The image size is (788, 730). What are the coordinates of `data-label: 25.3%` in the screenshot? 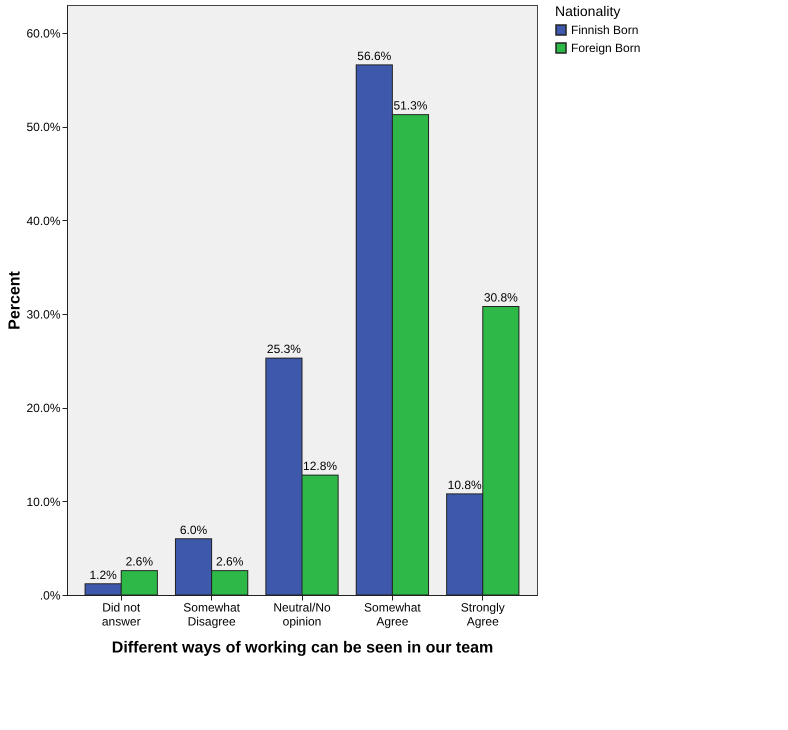 It's located at (284, 349).